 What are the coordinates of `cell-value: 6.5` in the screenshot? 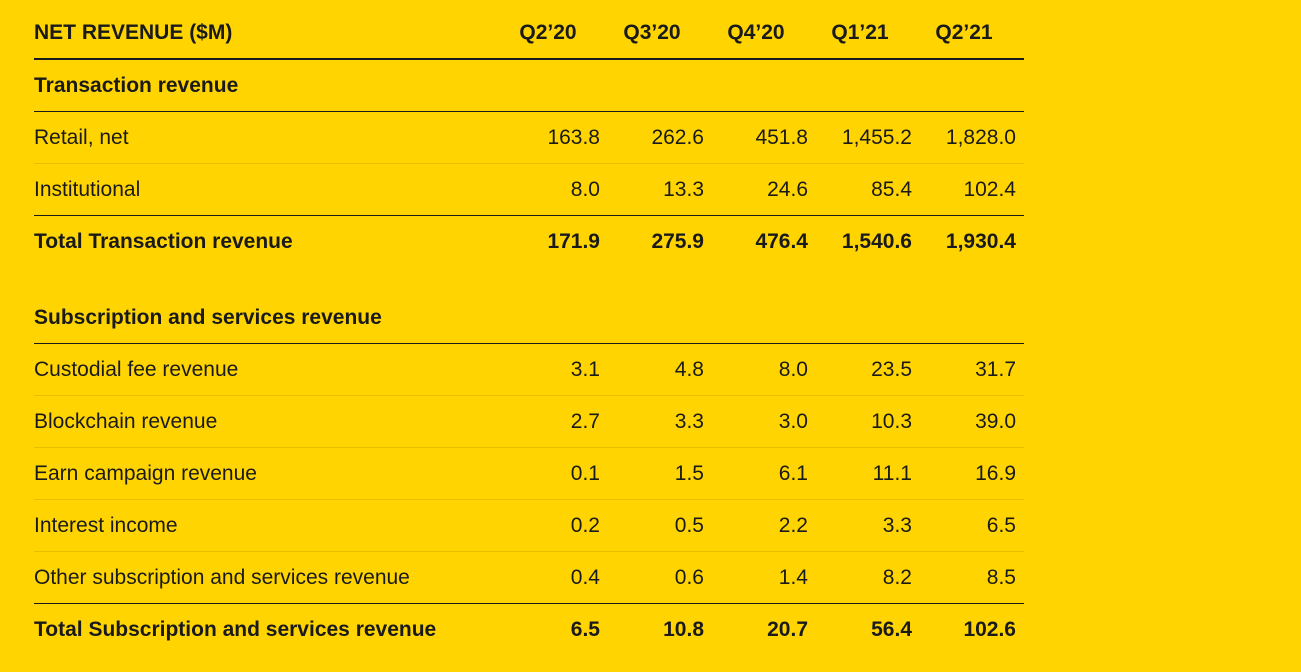 It's located at (1001, 525).